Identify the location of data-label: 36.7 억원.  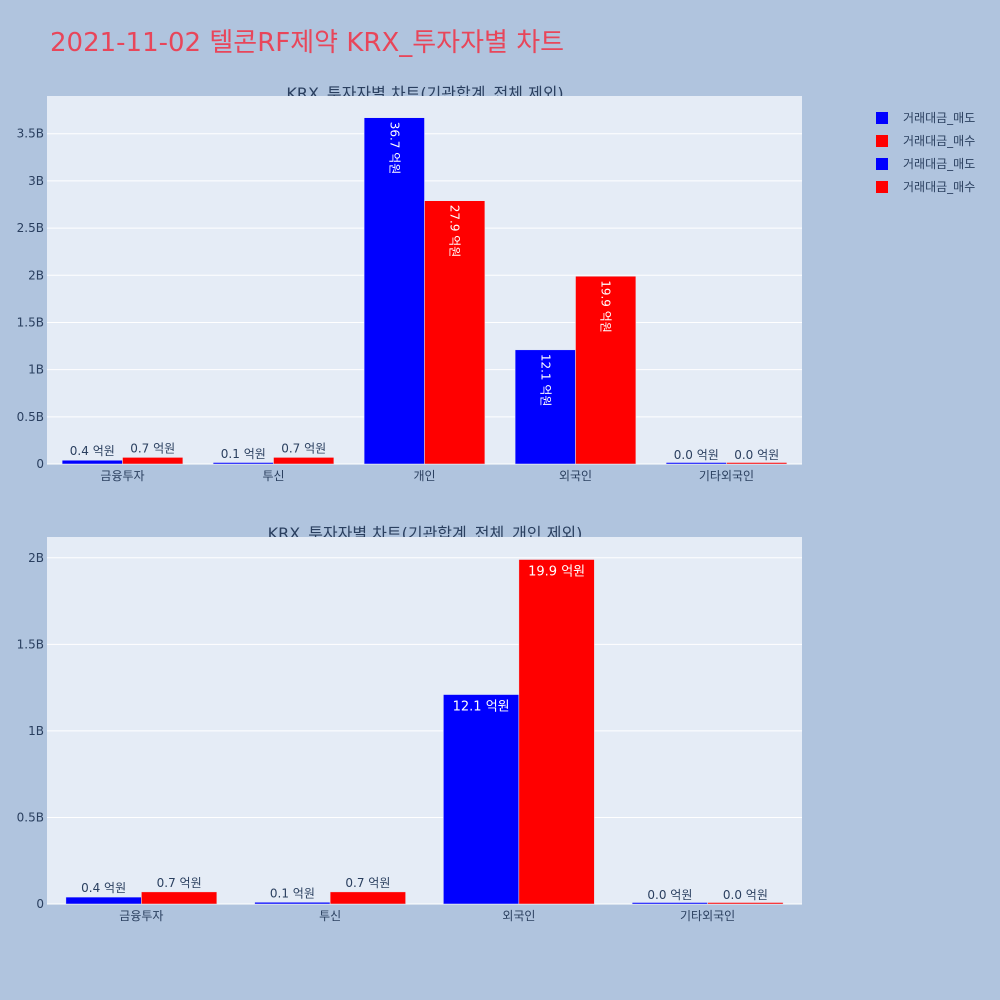
(394, 148).